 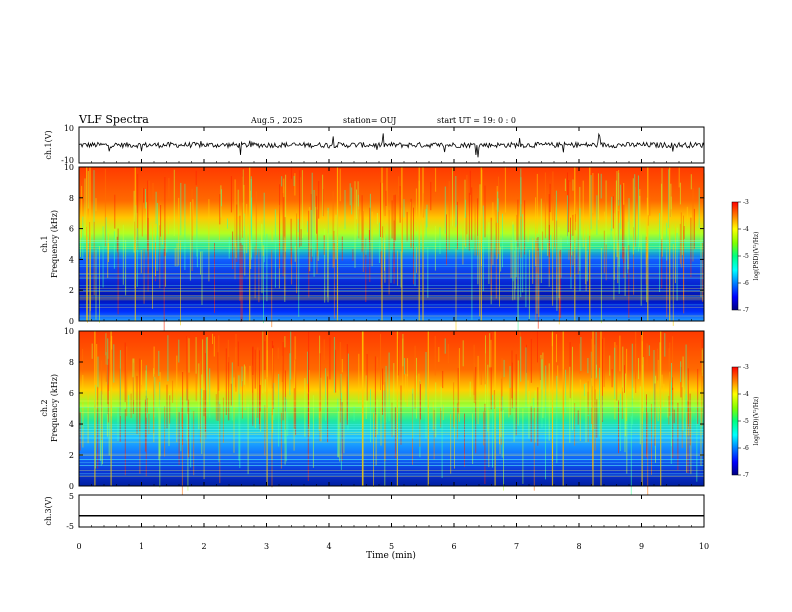 I want to click on ch2-frequency-ylabel: Frequency (kHz), so click(x=54, y=408).